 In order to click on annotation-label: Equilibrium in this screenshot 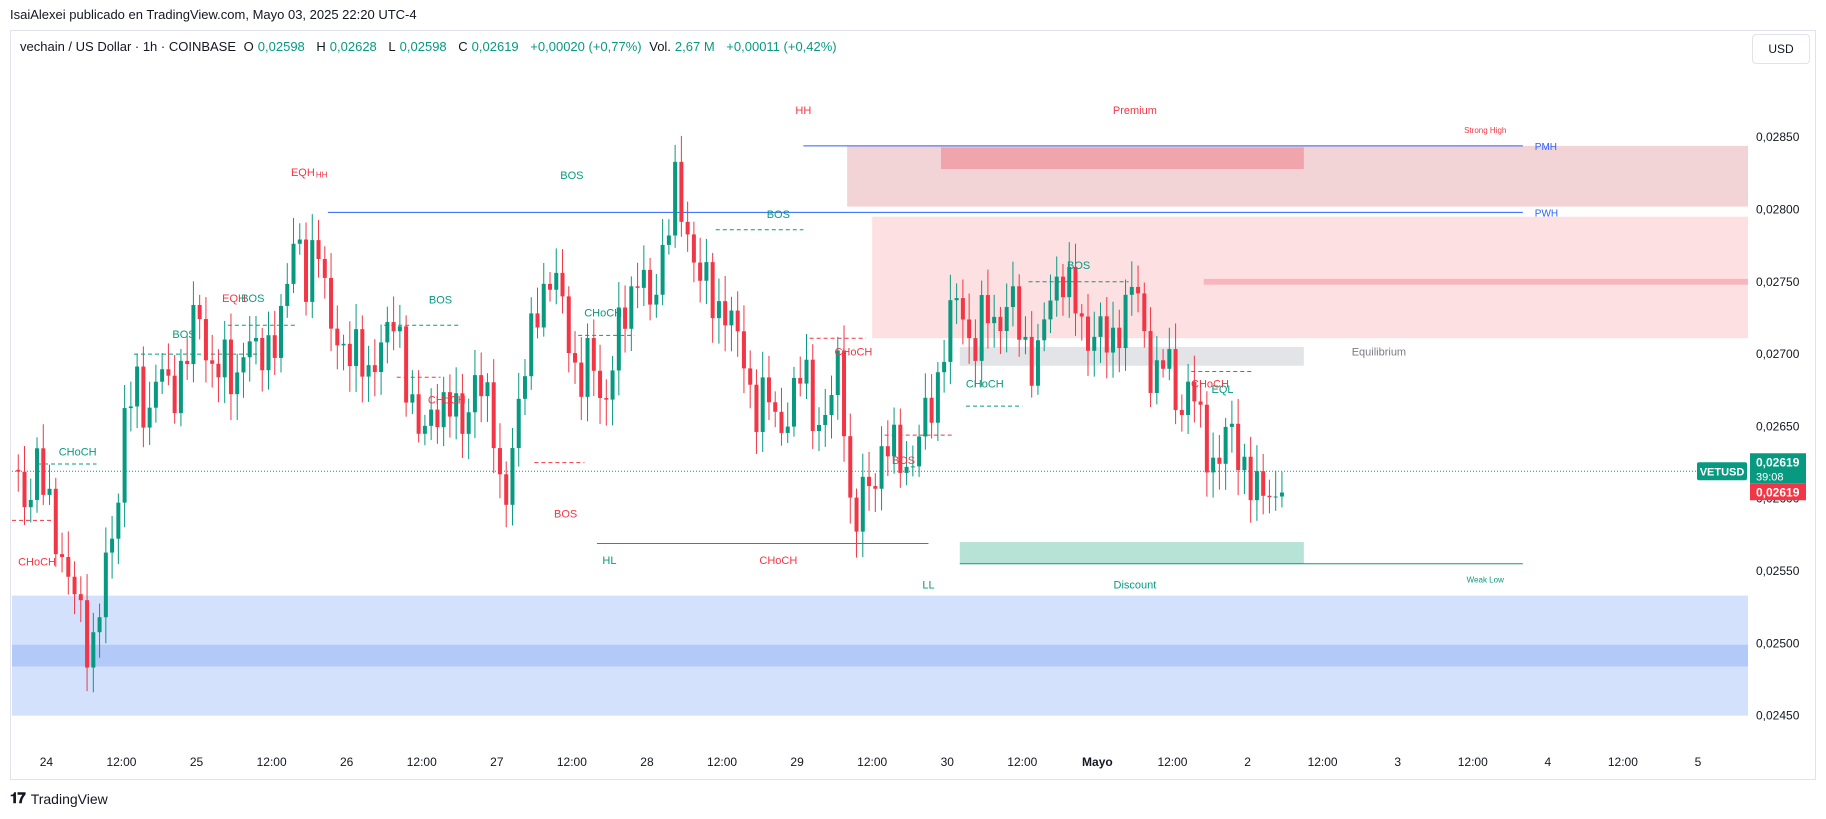, I will do `click(1379, 353)`.